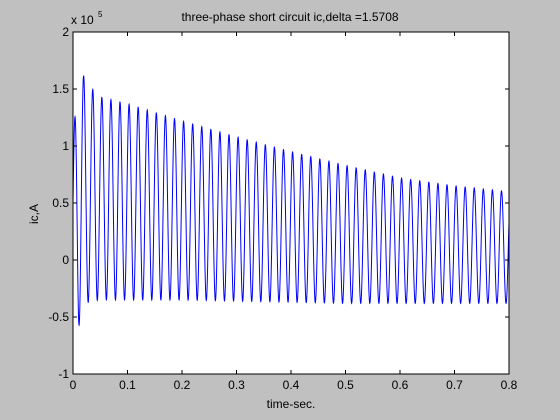 This screenshot has height=420, width=560. What do you see at coordinates (73, 385) in the screenshot?
I see `x-tick-label: 0` at bounding box center [73, 385].